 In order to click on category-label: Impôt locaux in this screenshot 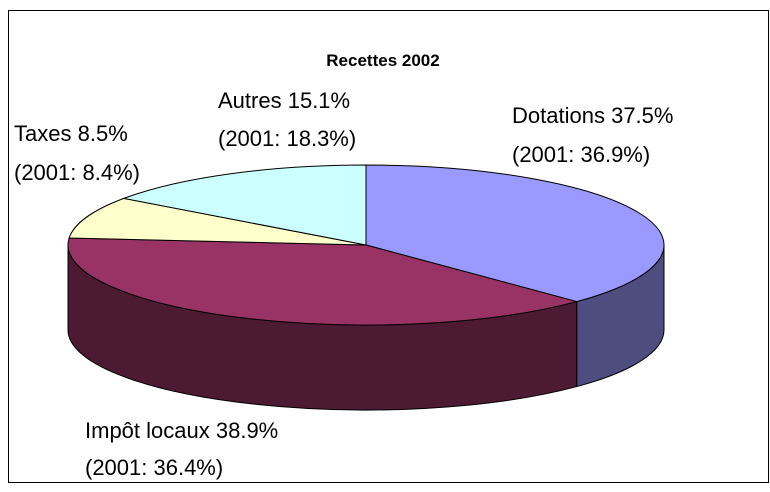, I will do `click(147, 430)`.